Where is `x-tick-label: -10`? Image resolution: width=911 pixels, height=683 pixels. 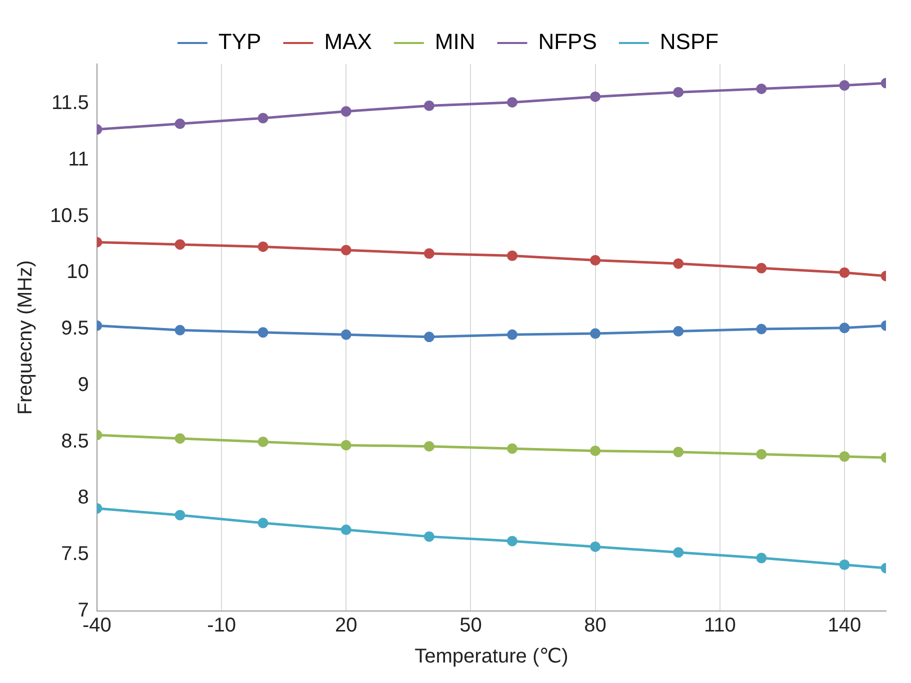
x-tick-label: -10 is located at coordinates (221, 625).